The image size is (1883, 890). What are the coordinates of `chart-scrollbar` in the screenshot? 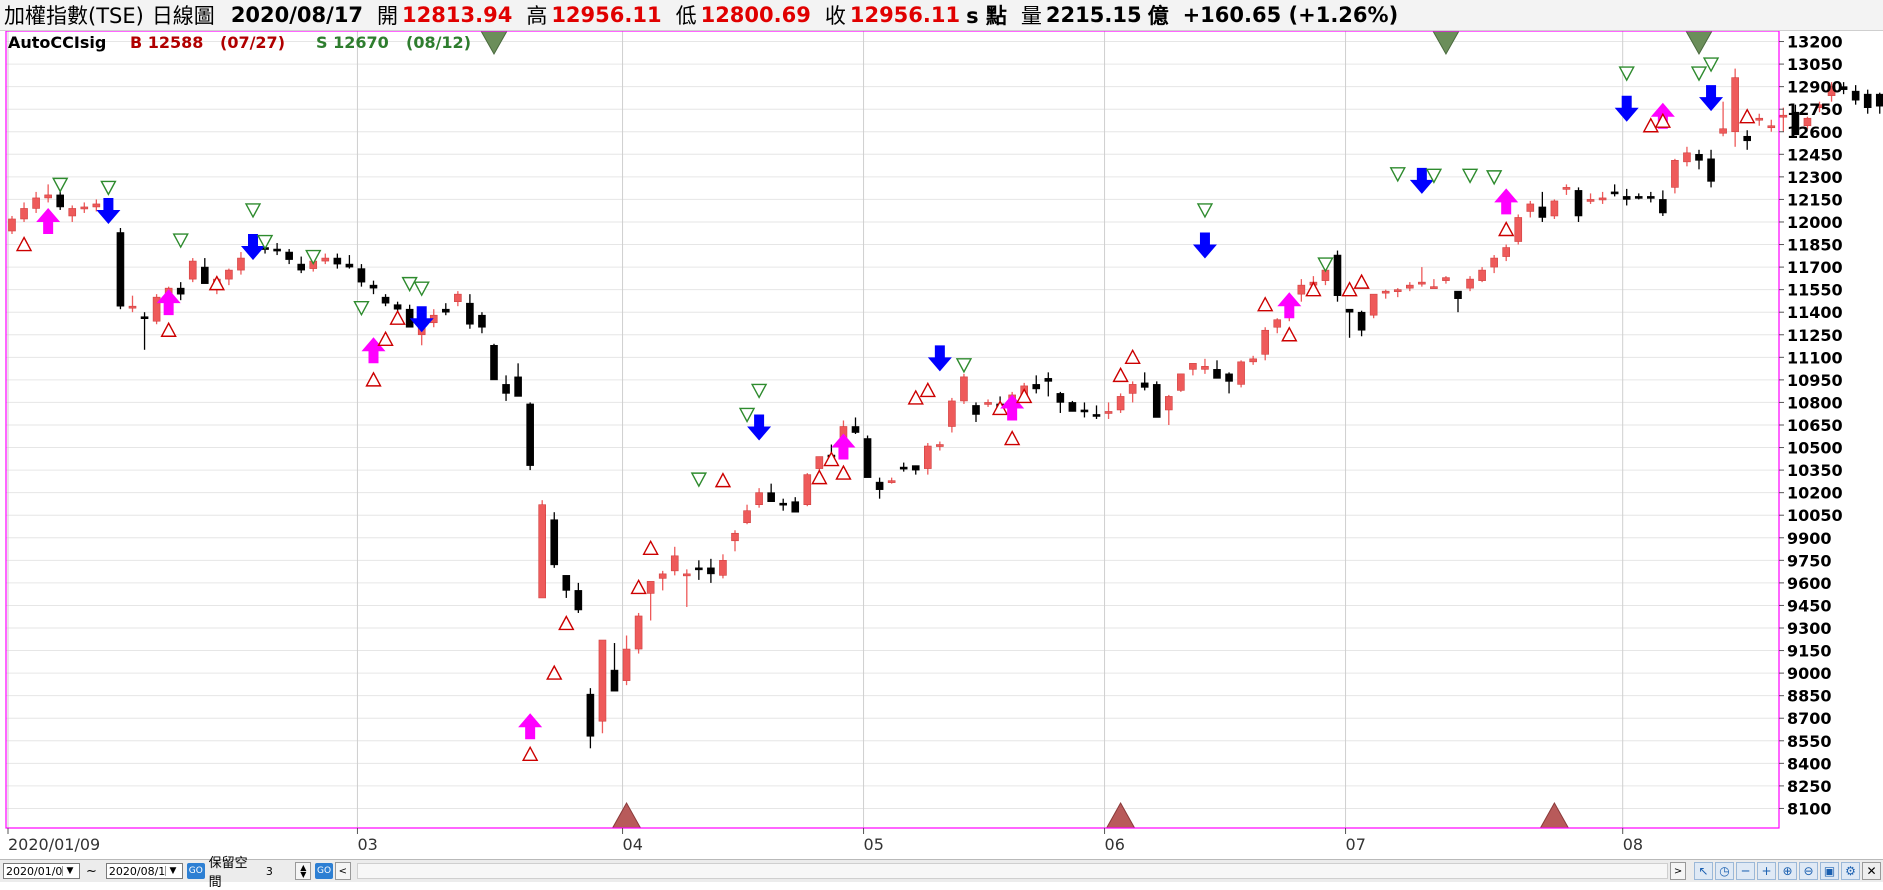 It's located at (1013, 871).